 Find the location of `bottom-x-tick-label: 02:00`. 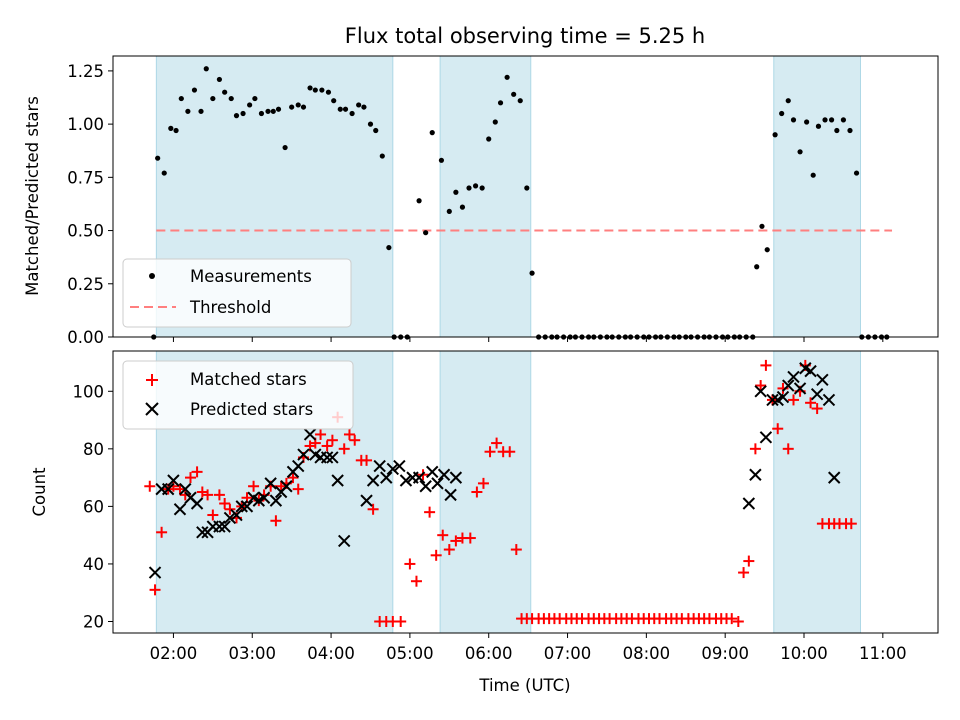

bottom-x-tick-label: 02:00 is located at coordinates (174, 653).